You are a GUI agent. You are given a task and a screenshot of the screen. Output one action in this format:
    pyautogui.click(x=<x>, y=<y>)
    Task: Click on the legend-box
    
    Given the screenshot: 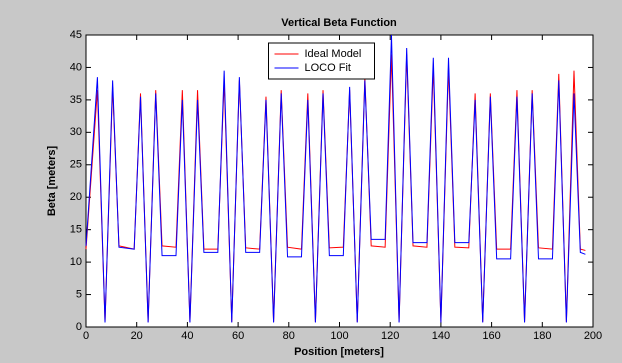 What is the action you would take?
    pyautogui.click(x=321, y=61)
    